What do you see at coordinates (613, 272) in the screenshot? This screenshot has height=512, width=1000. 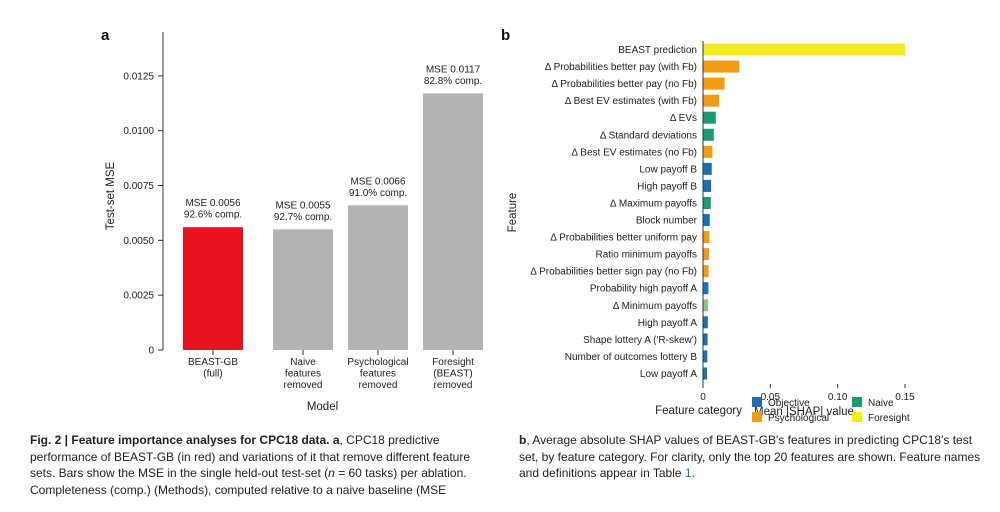 I see `feature-label: Δ Probabilities better sign pay (no Fb)` at bounding box center [613, 272].